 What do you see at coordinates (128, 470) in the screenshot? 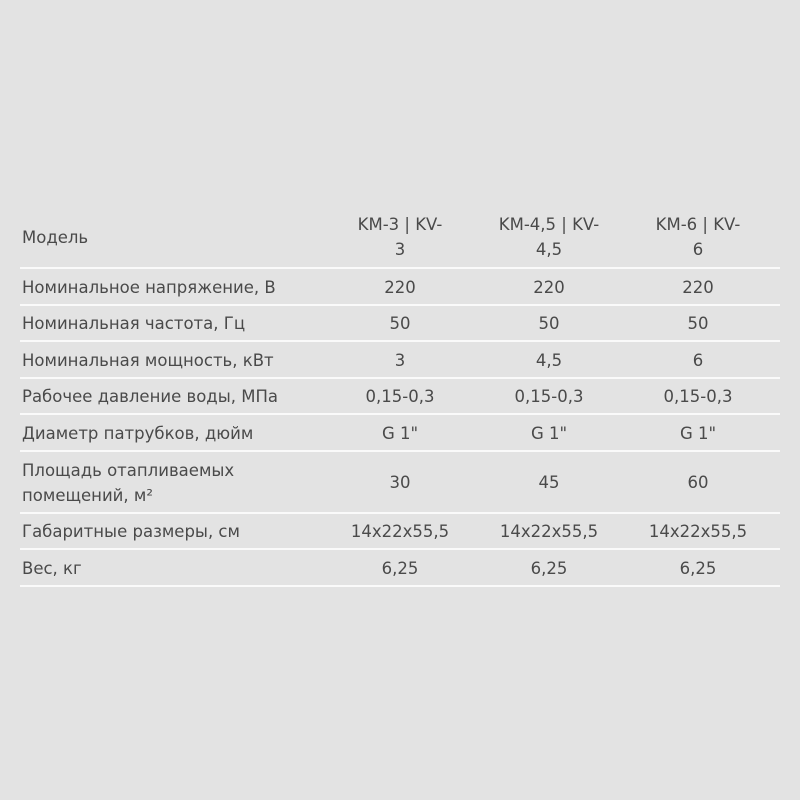
I see `row-label: Площадь отапливаемых` at bounding box center [128, 470].